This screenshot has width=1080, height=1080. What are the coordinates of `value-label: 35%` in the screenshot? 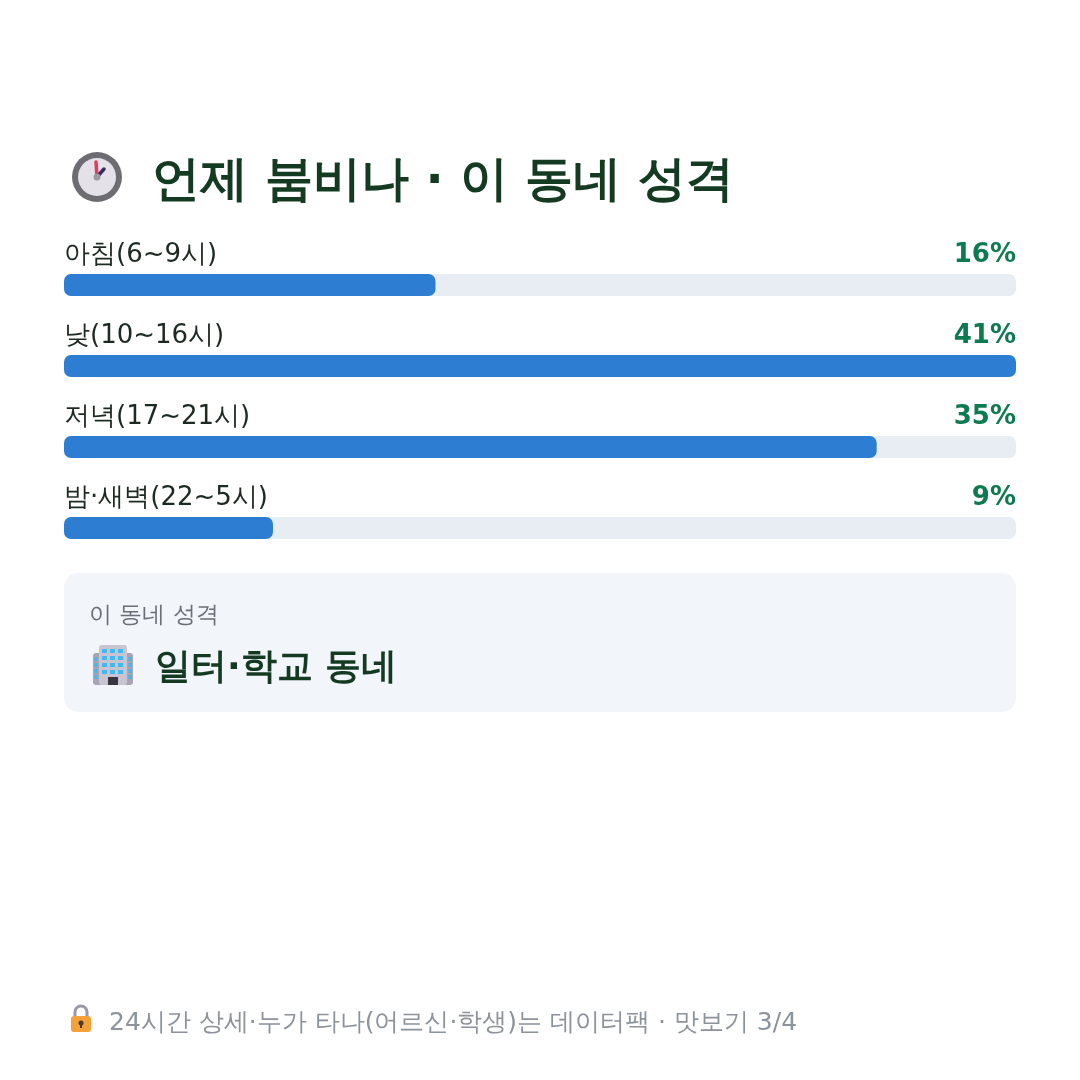 It's located at (984, 415).